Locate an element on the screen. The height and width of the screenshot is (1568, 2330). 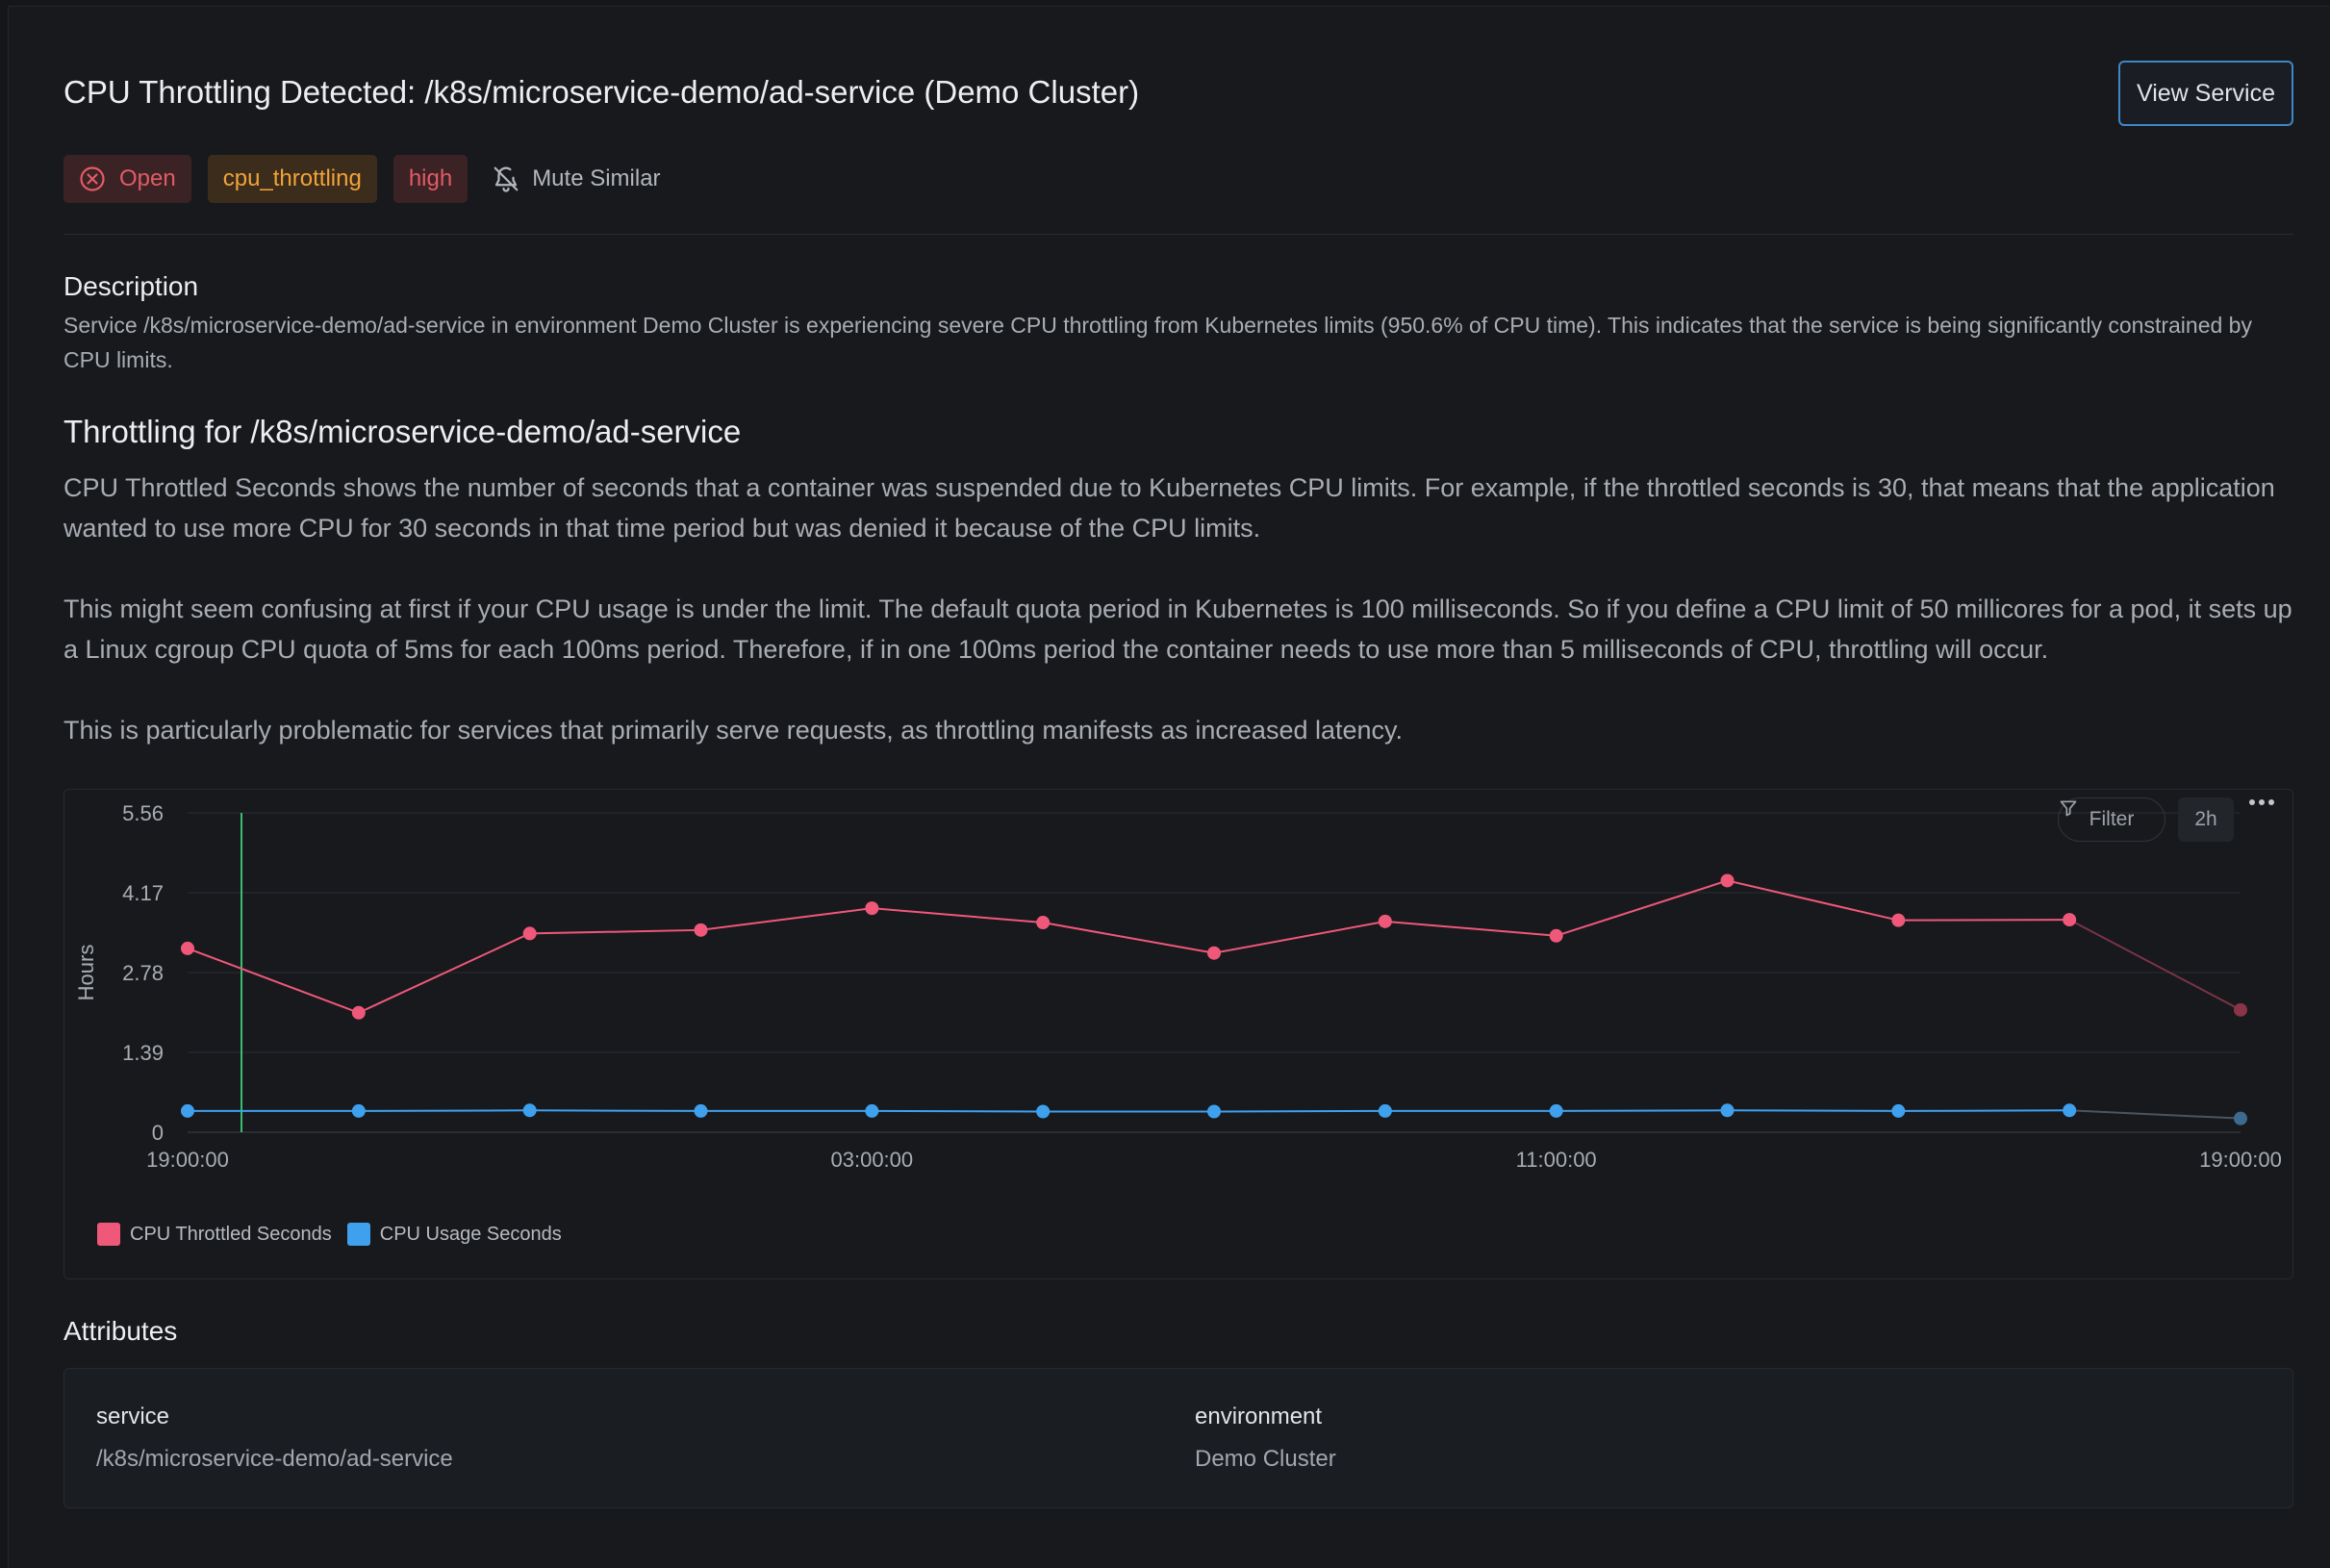
attribute-value: Demo Cluster is located at coordinates (1265, 1459).